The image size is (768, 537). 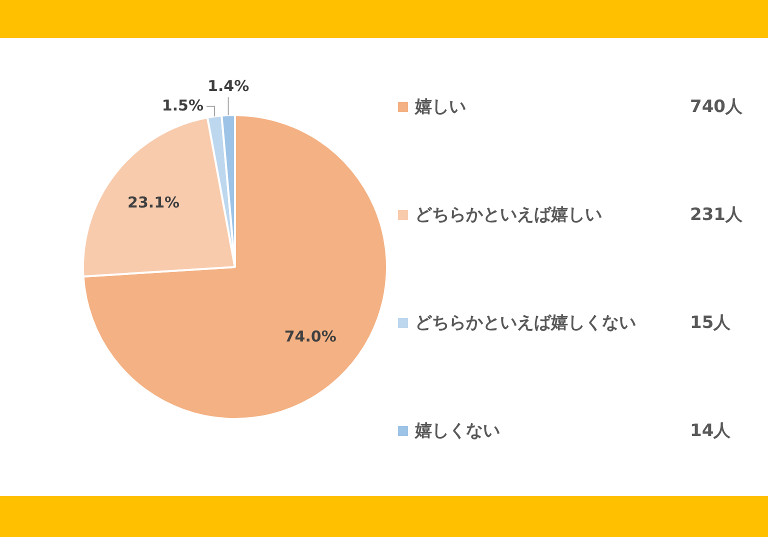 I want to click on text: 15人, so click(x=710, y=323).